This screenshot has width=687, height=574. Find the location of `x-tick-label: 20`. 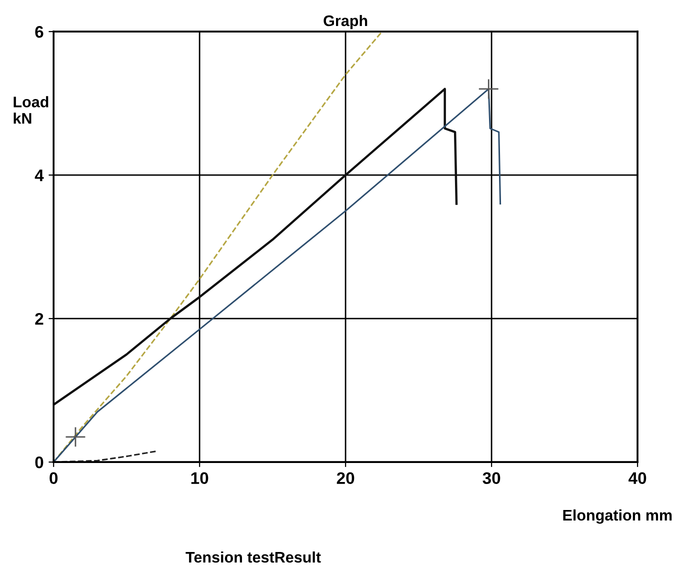

x-tick-label: 20 is located at coordinates (345, 478).